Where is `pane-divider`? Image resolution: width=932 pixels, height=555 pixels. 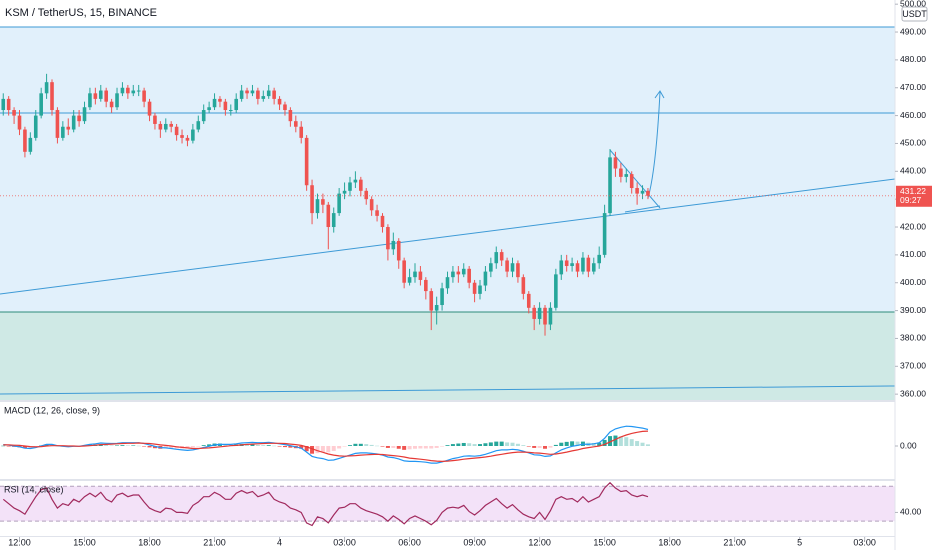 pane-divider is located at coordinates (466, 401).